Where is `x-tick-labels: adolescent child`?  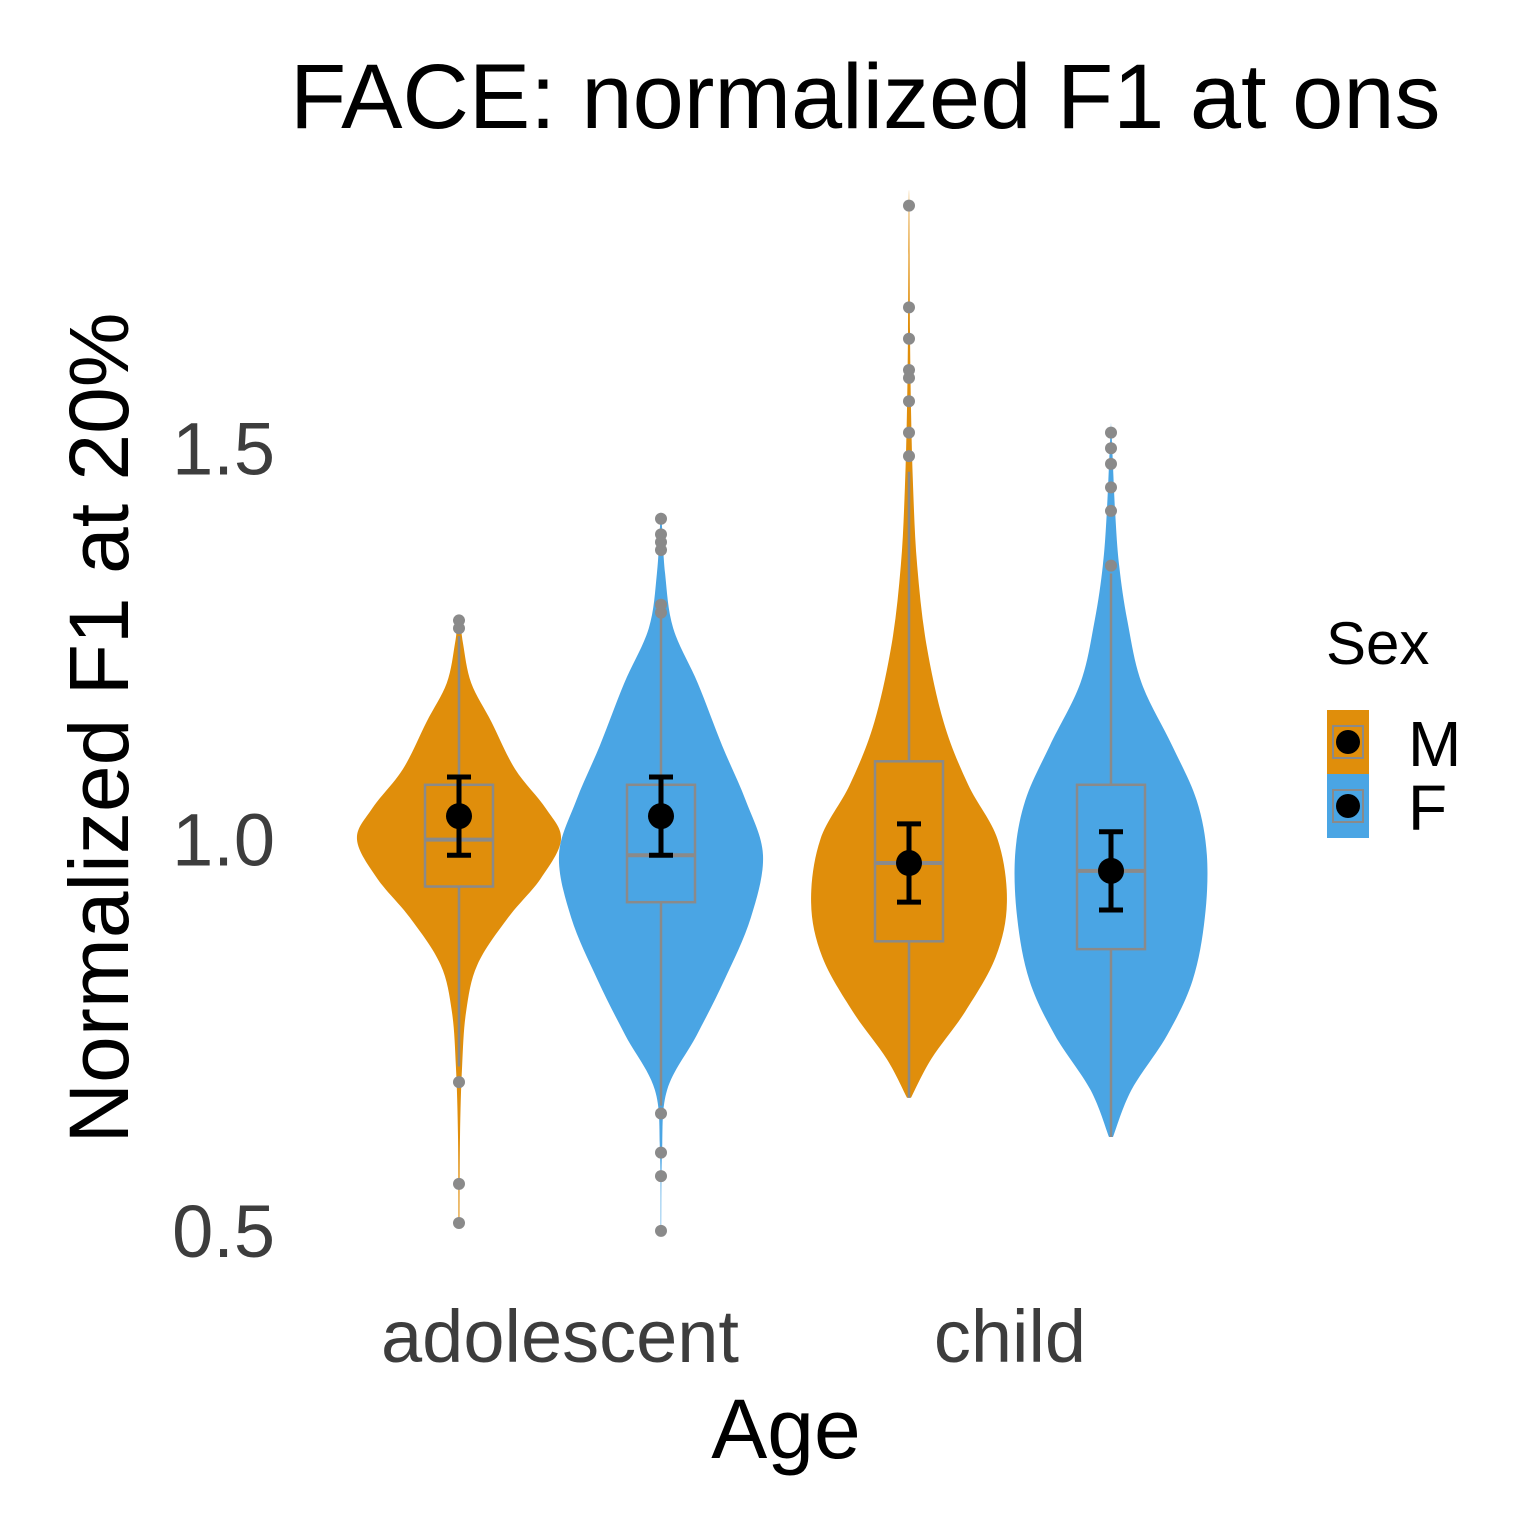
x-tick-labels: adolescent child is located at coordinates (733, 1336).